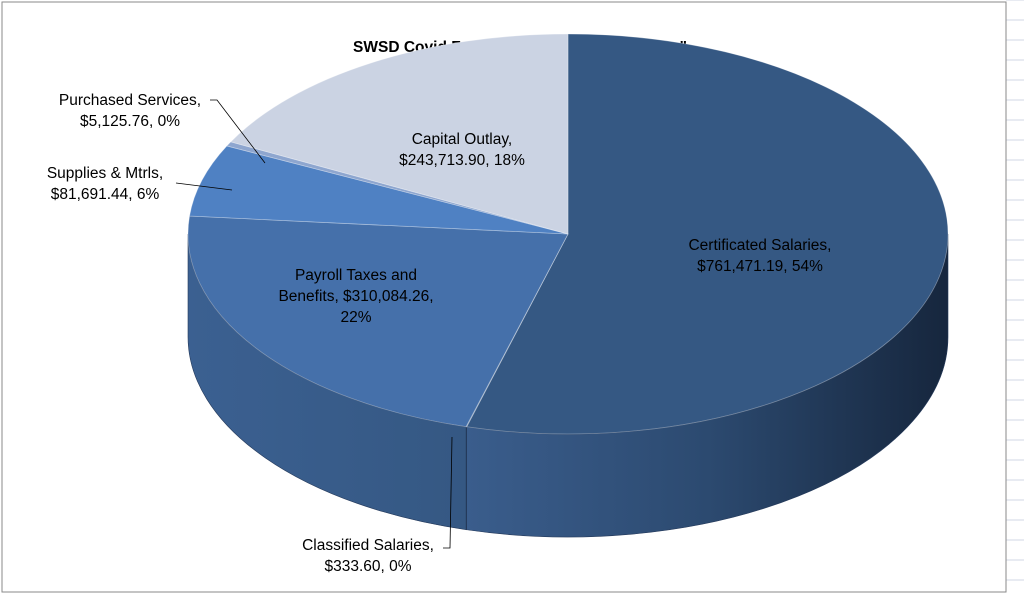 The height and width of the screenshot is (595, 1024). What do you see at coordinates (760, 266) in the screenshot?
I see `data-label-line: $761,471.19, 54%` at bounding box center [760, 266].